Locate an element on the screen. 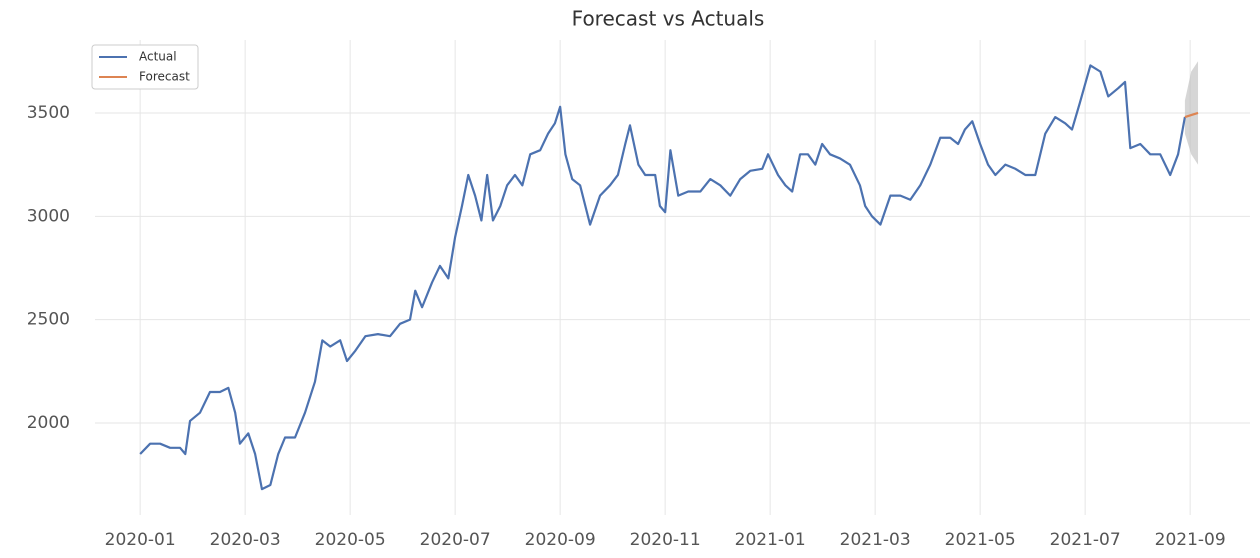 This screenshot has width=1260, height=558. x-tick-label: 2020-01 is located at coordinates (140, 540).